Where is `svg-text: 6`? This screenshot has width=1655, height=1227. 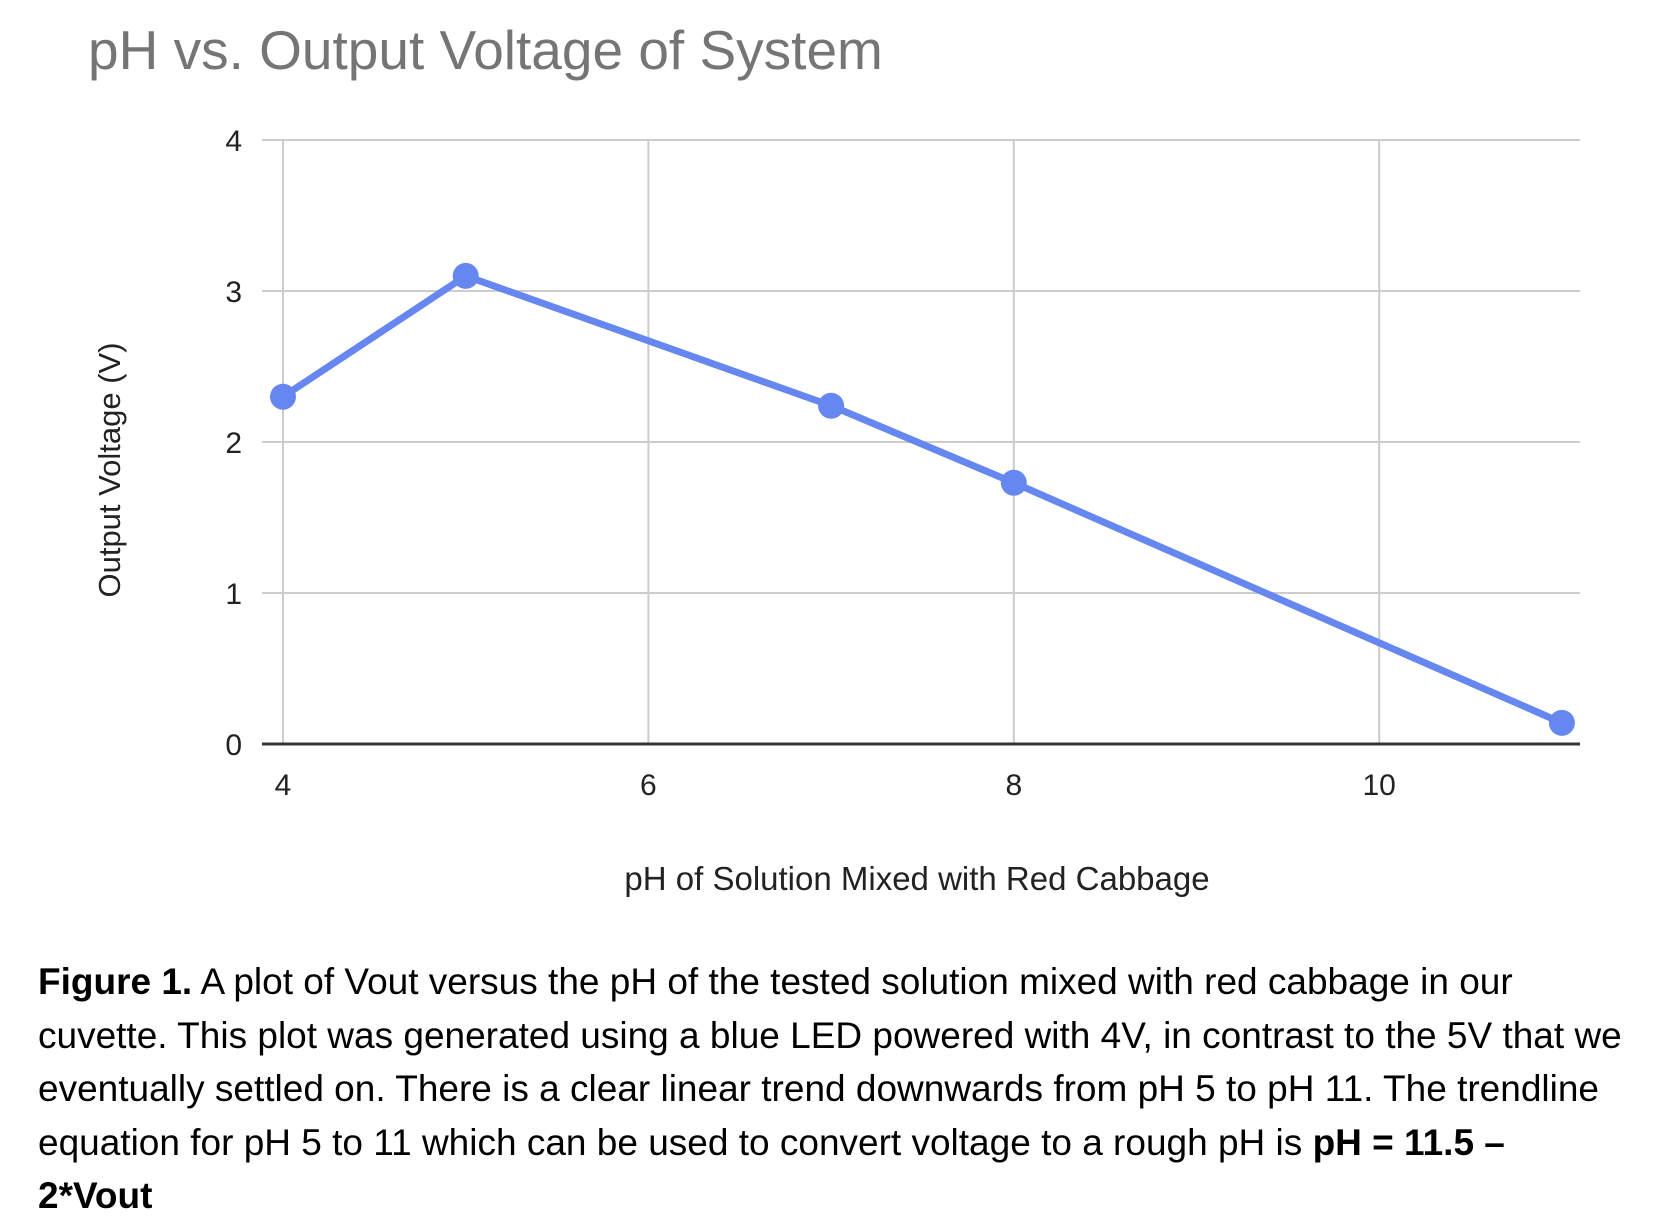
svg-text: 6 is located at coordinates (648, 785).